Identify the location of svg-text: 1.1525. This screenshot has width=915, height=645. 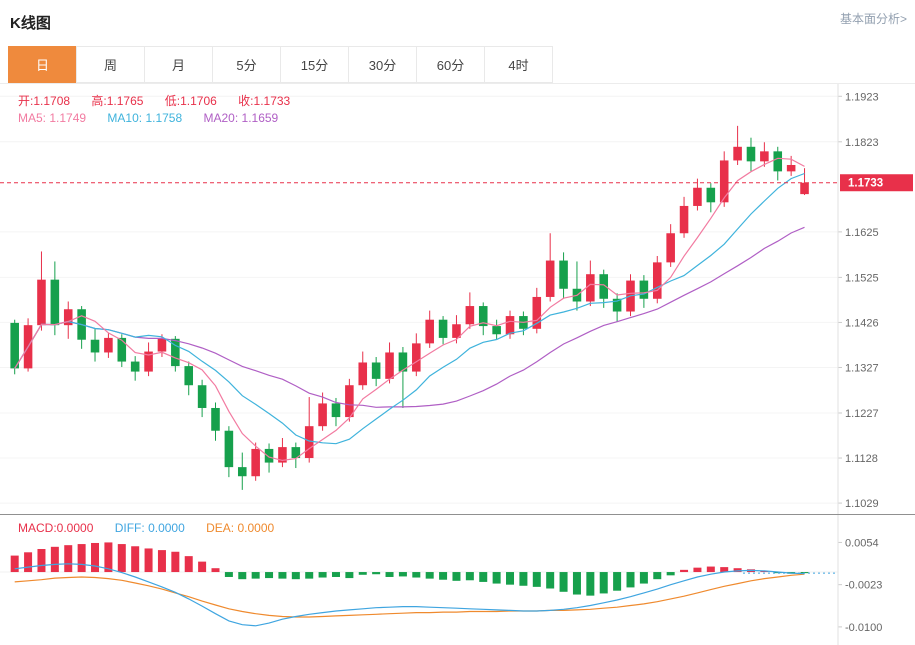
(862, 278).